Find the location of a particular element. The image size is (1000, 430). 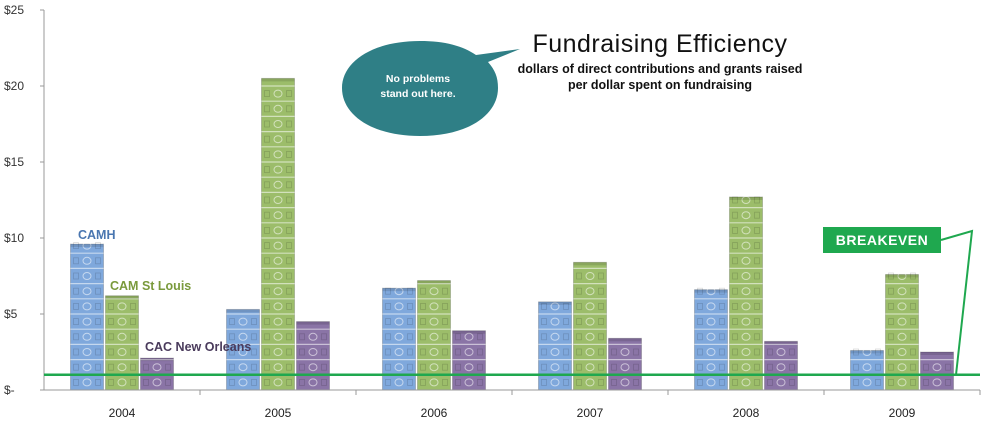

x-tick-label: 2006 is located at coordinates (434, 413).